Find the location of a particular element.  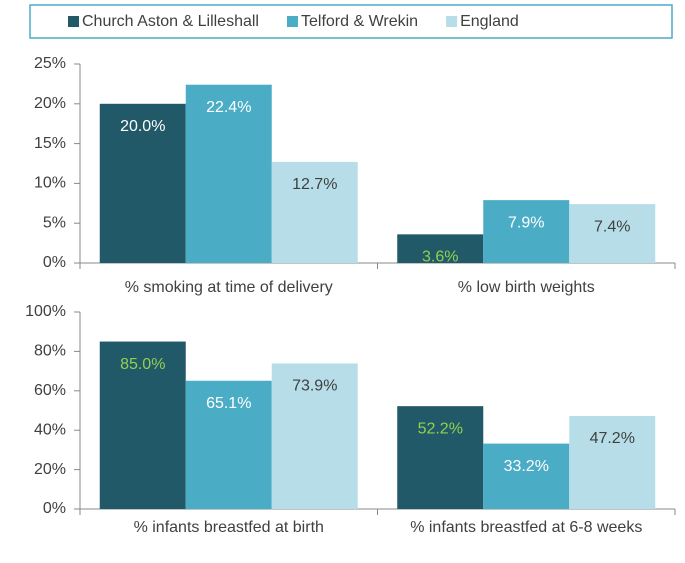

x-tick-label: % infants breastfed at 6-8 weeks is located at coordinates (526, 527).